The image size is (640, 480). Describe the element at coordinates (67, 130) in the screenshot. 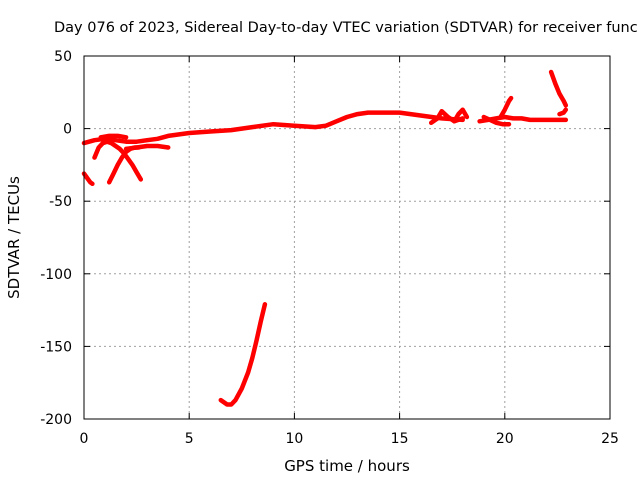

I see `y-tick-label: 0` at that location.